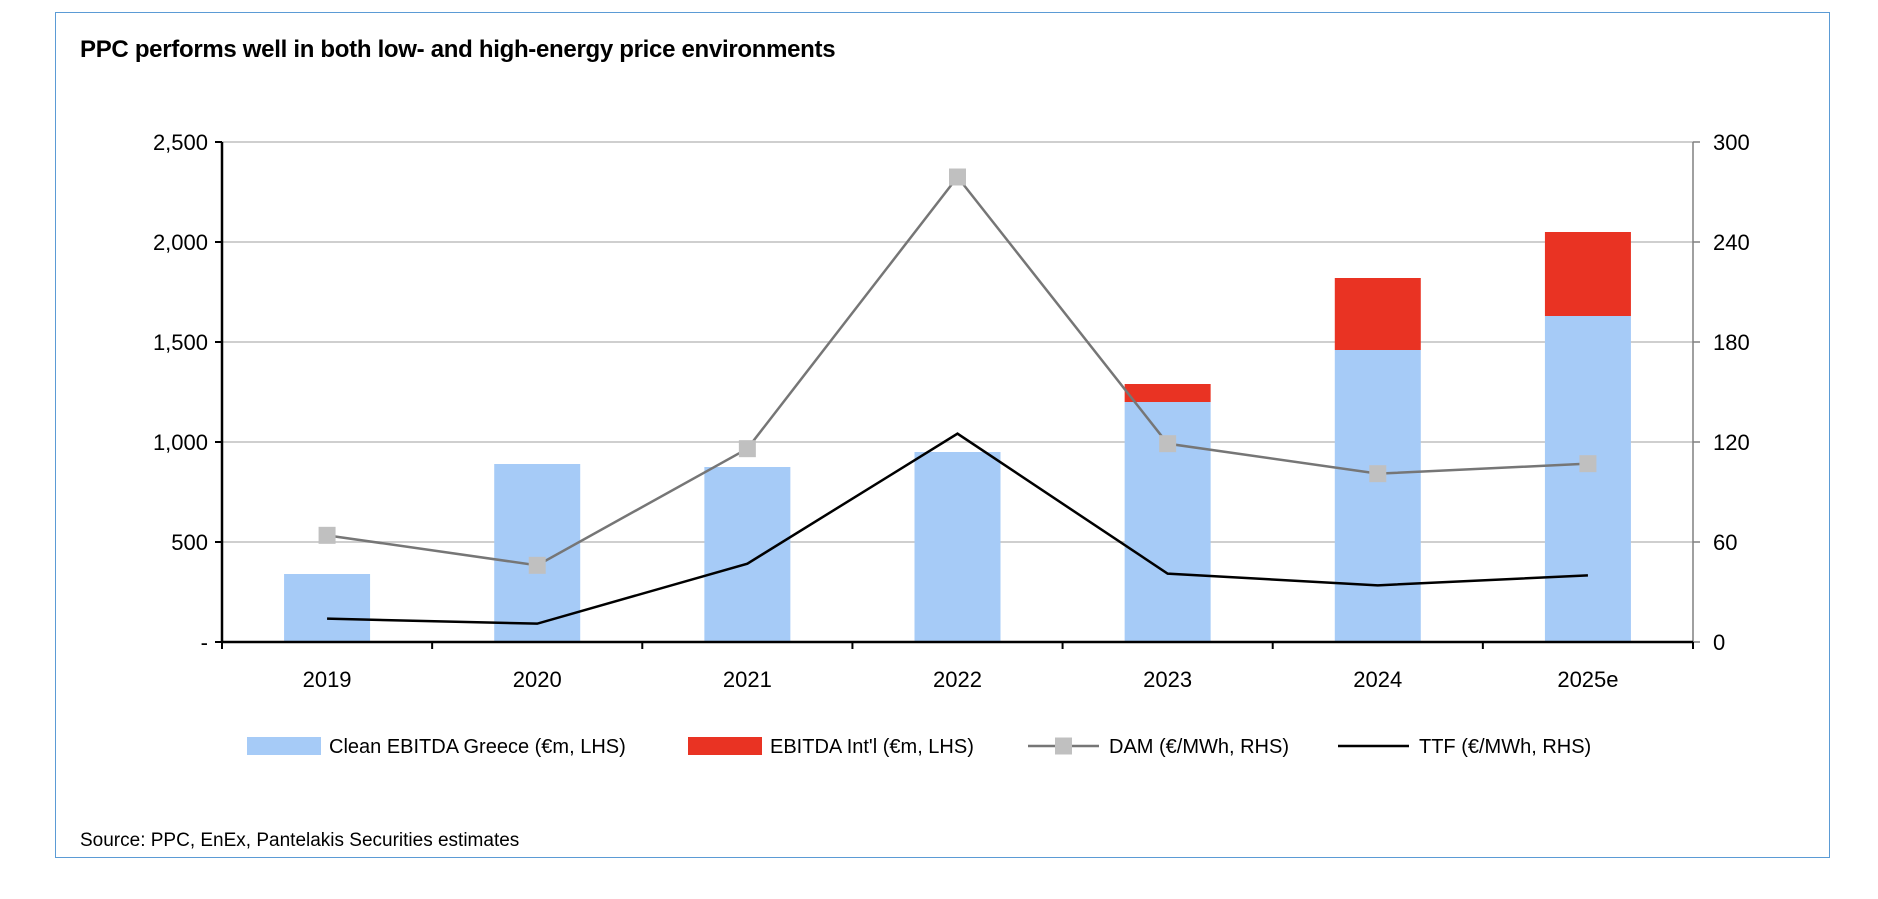  Describe the element at coordinates (957, 679) in the screenshot. I see `x-axis-tick-label: 2022` at that location.